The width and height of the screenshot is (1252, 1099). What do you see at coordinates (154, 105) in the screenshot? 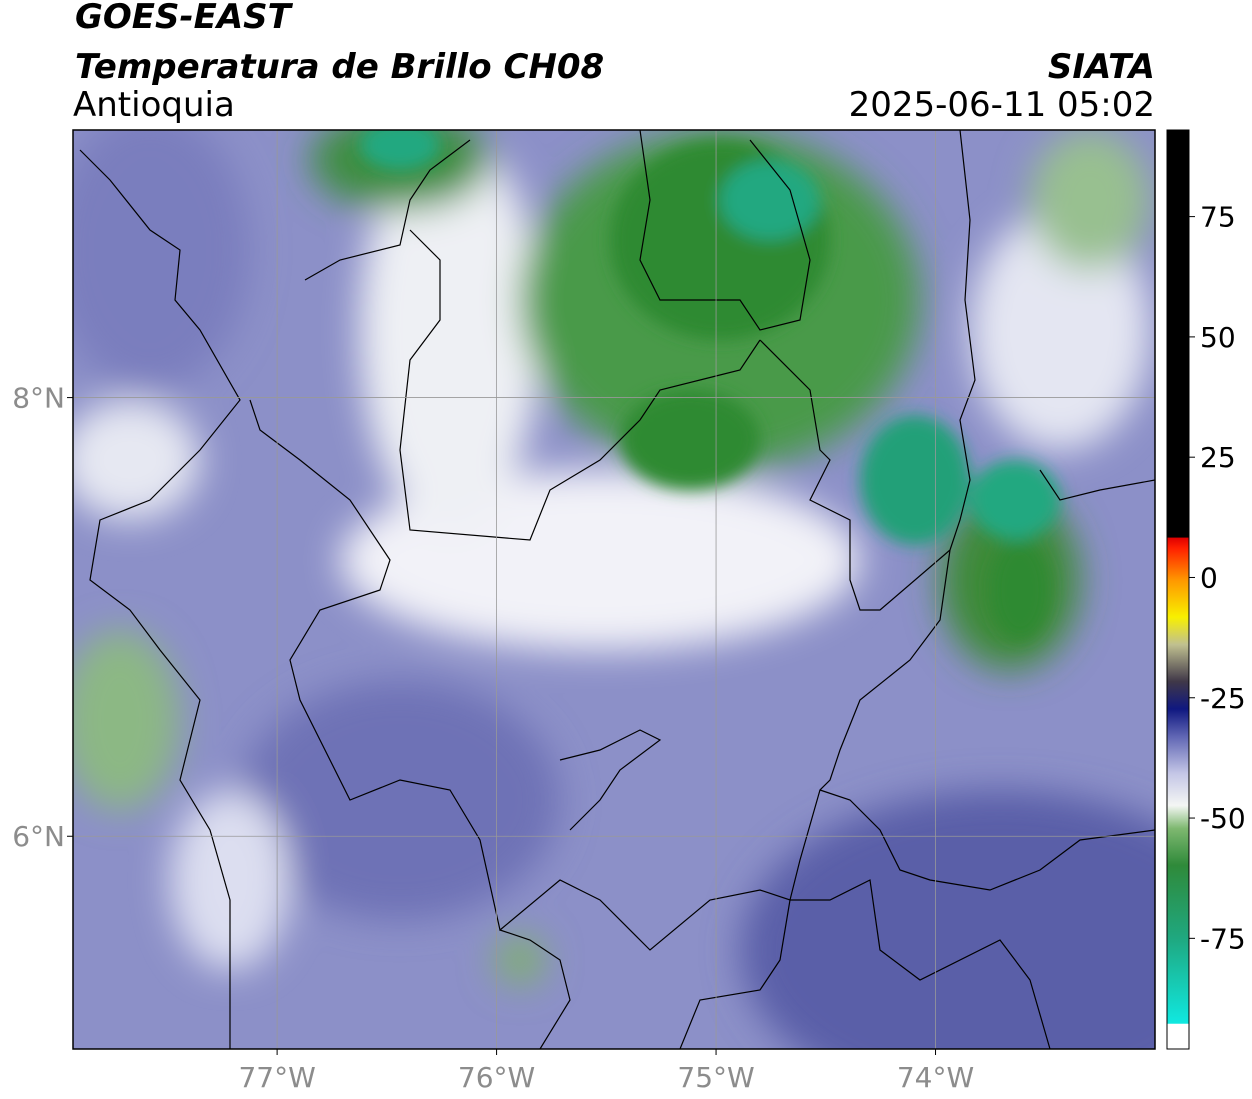
I see `region: Antioquia` at bounding box center [154, 105].